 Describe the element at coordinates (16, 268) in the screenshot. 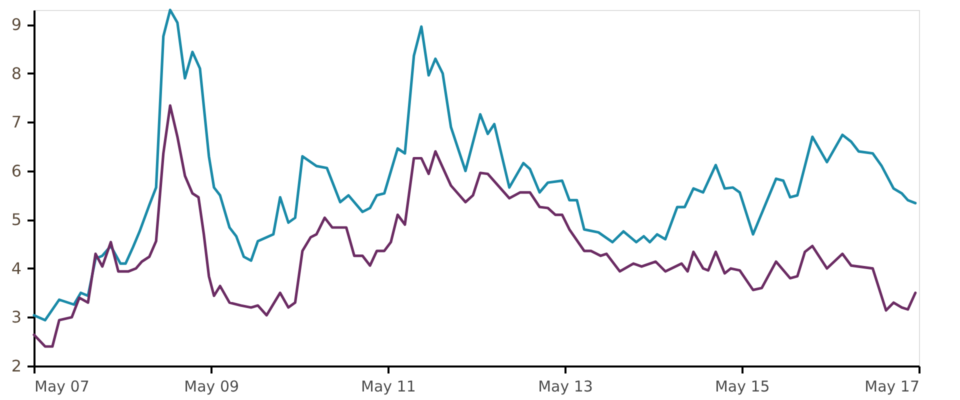

I see `y-tick-label: 4` at that location.